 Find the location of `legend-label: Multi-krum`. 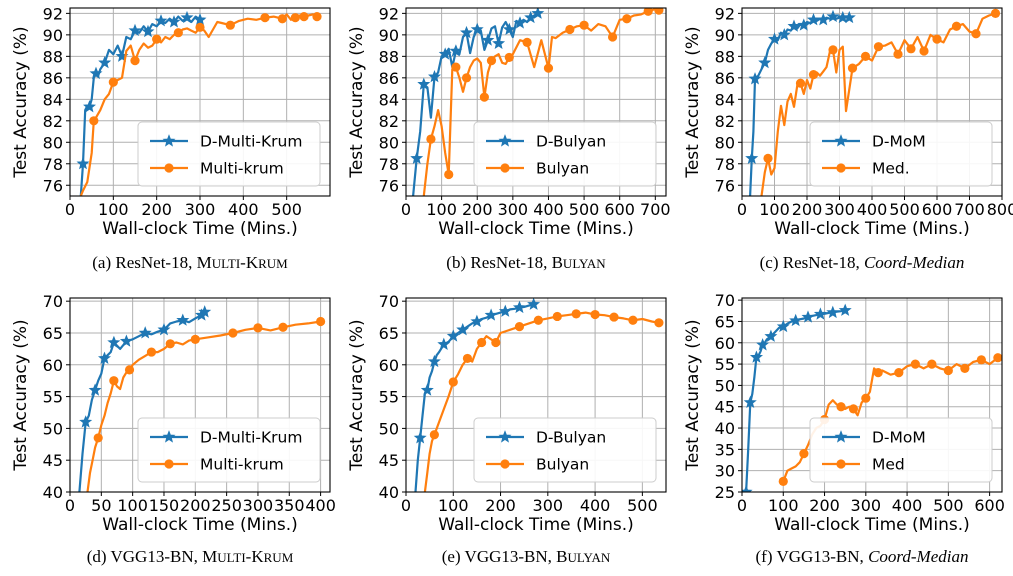

legend-label: Multi-krum is located at coordinates (242, 465).